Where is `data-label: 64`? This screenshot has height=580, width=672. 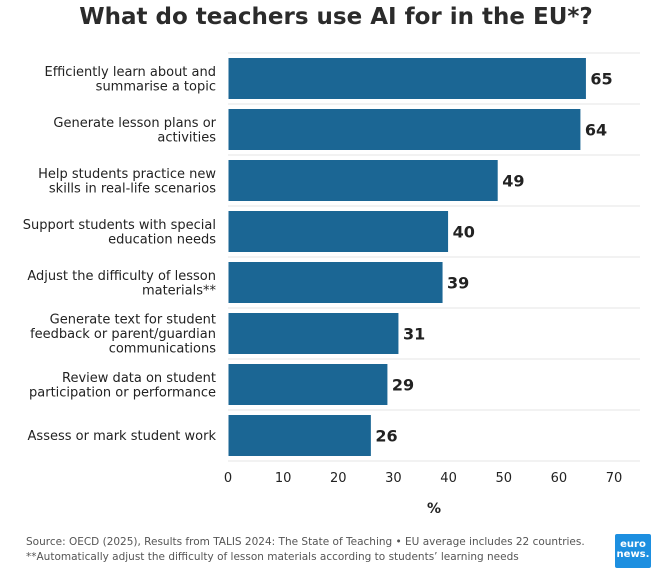 data-label: 64 is located at coordinates (596, 130).